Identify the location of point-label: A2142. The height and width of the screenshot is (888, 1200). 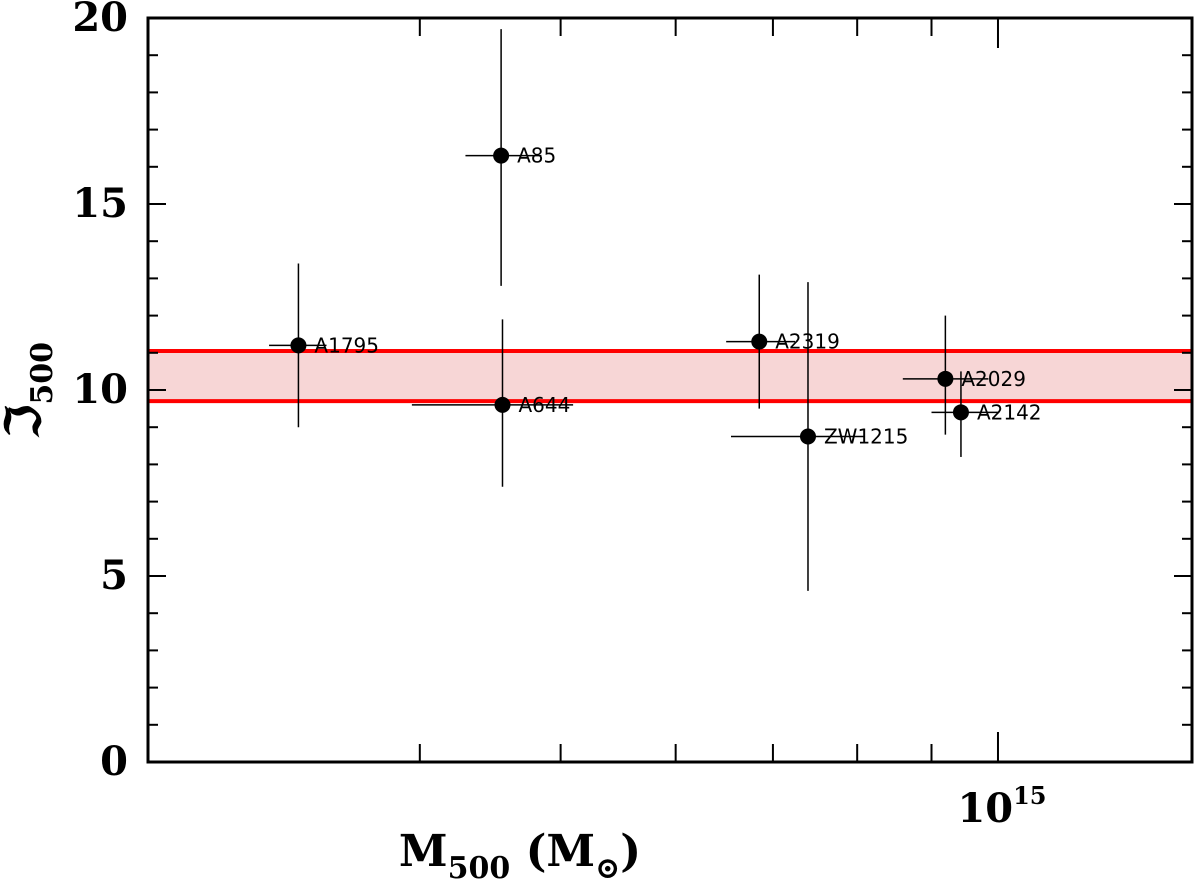
(1009, 412).